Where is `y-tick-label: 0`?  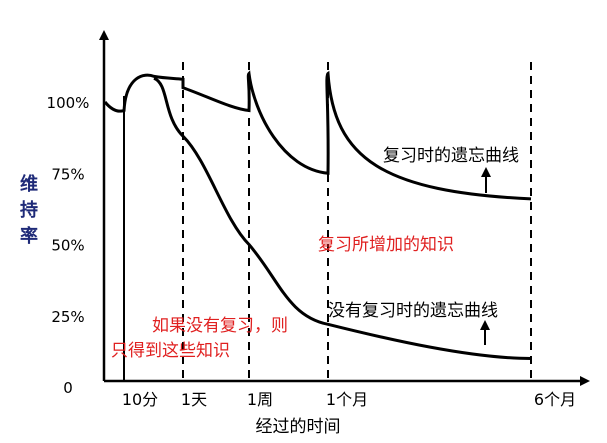 y-tick-label: 0 is located at coordinates (68, 388).